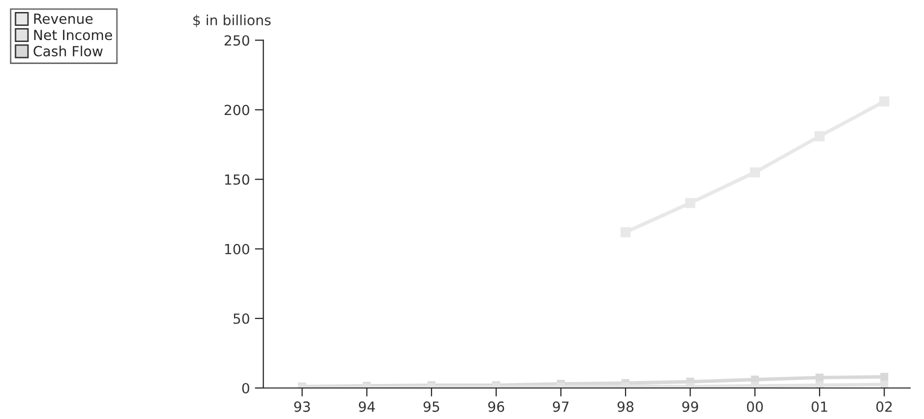 This screenshot has height=419, width=924. Describe the element at coordinates (884, 406) in the screenshot. I see `x-tick-label: 02` at that location.